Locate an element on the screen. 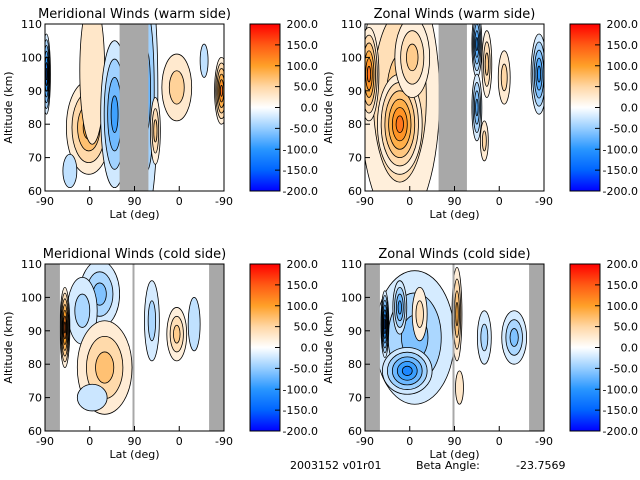 The height and width of the screenshot is (480, 640). beta-angle-value: -23.7569 is located at coordinates (541, 465).